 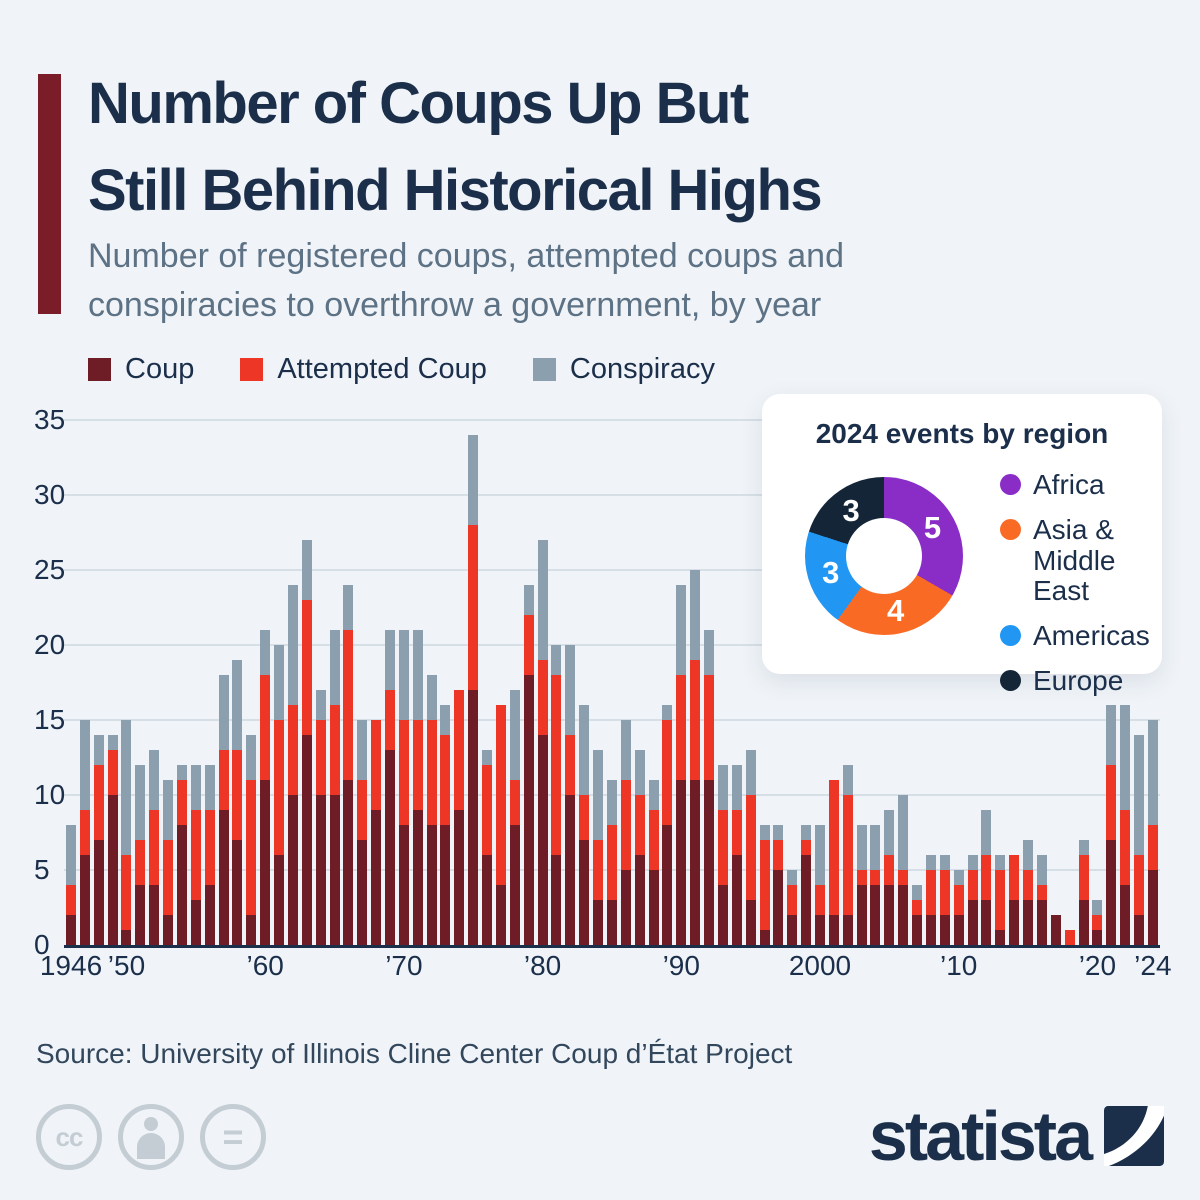 I want to click on x-axis-label-1990: ’90, so click(x=681, y=965).